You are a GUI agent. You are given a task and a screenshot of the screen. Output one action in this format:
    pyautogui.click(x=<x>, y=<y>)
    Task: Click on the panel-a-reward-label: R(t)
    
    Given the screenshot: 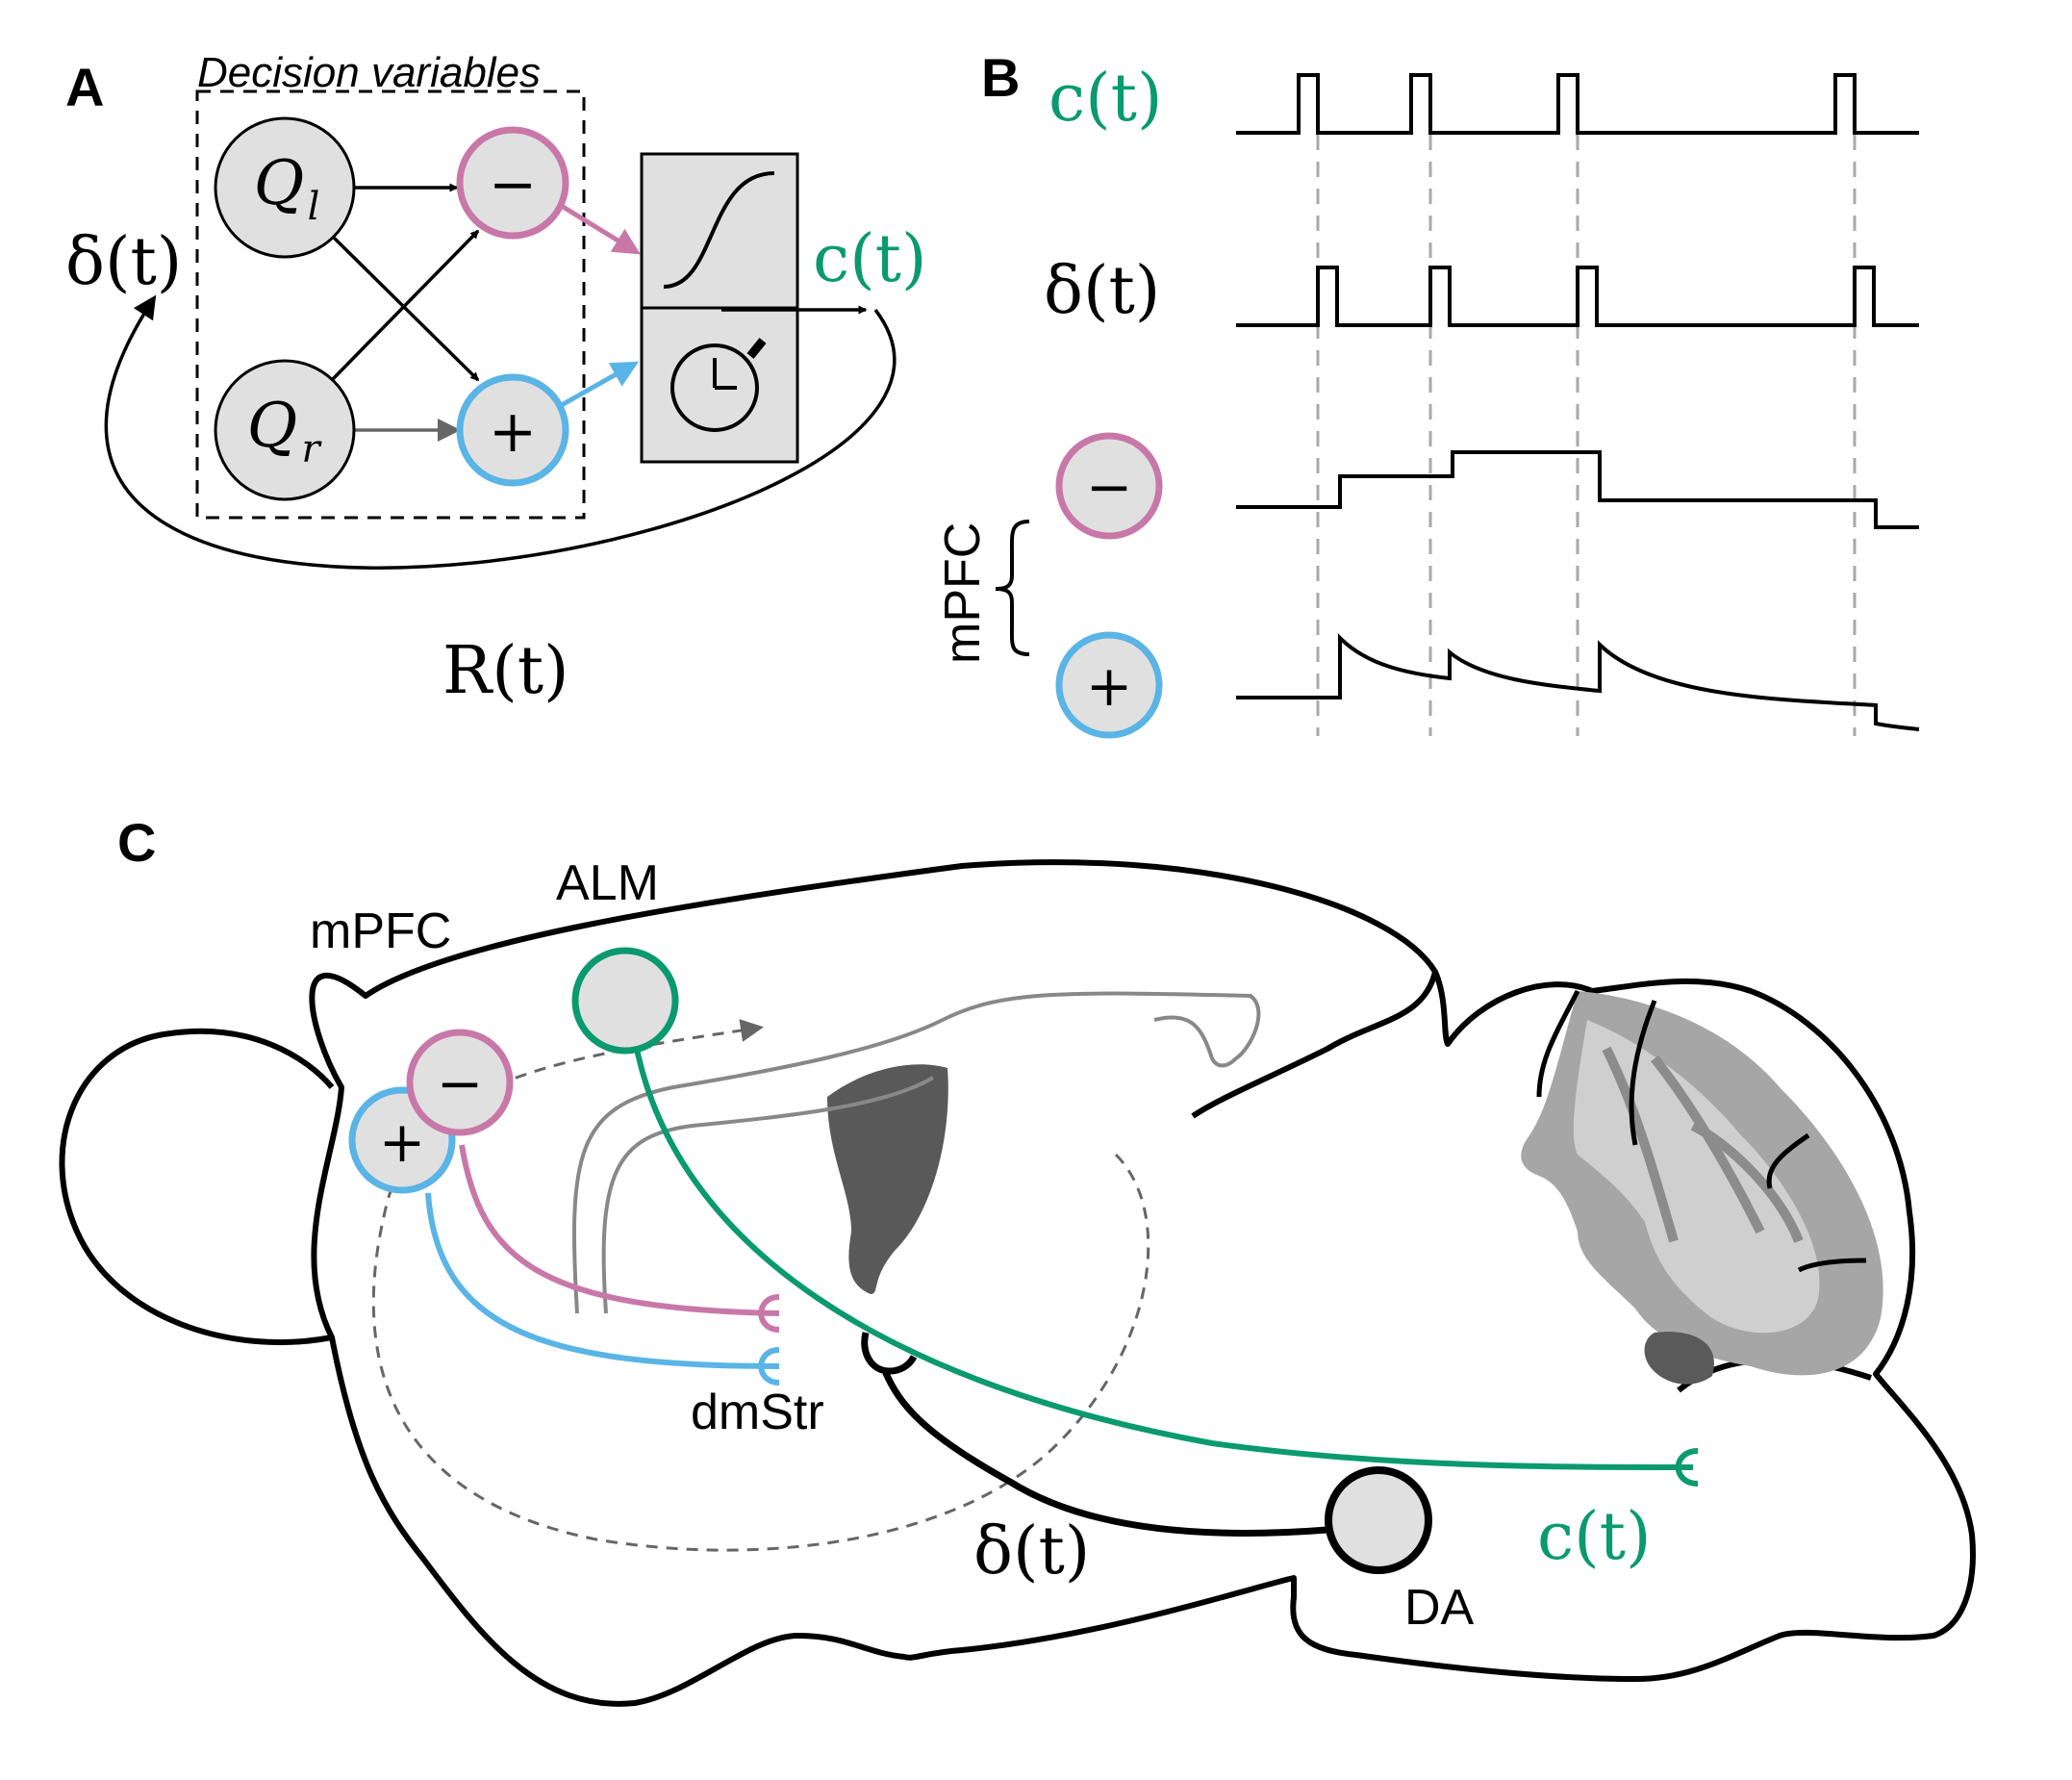 What is the action you would take?
    pyautogui.click(x=505, y=671)
    